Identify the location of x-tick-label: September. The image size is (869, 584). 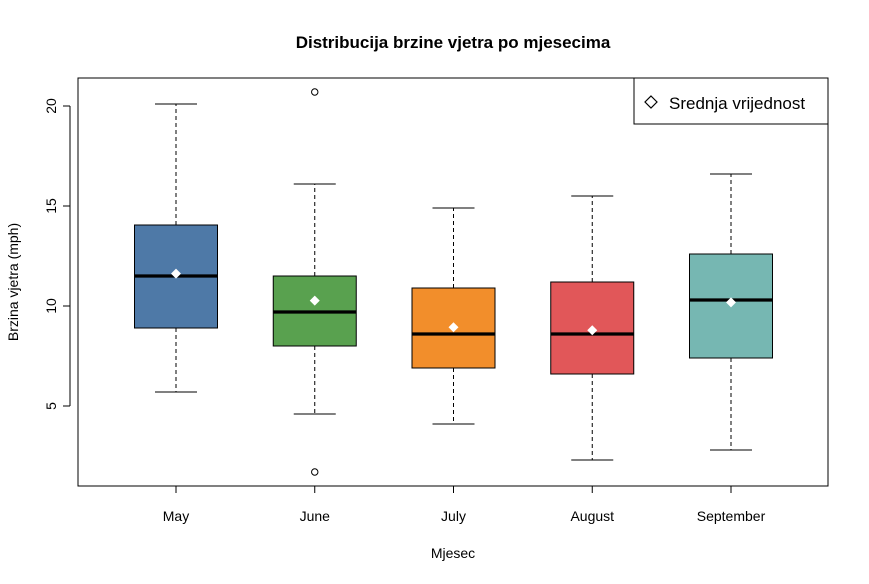
(731, 516).